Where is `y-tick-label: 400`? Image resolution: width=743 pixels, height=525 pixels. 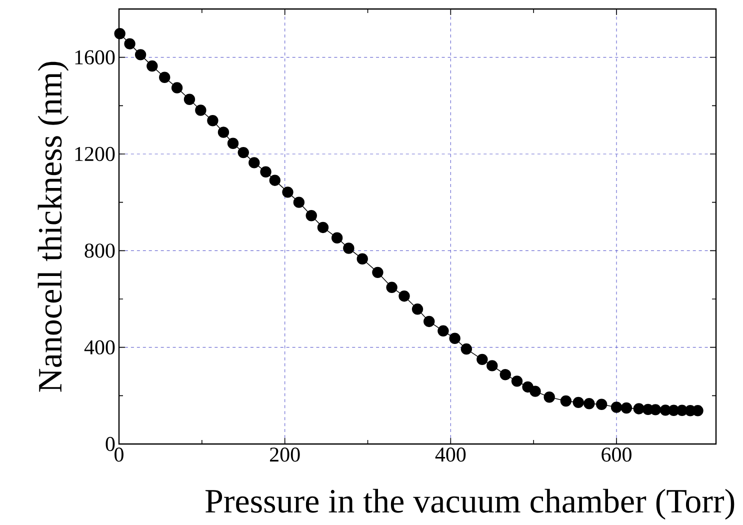 y-tick-label: 400 is located at coordinates (99, 347).